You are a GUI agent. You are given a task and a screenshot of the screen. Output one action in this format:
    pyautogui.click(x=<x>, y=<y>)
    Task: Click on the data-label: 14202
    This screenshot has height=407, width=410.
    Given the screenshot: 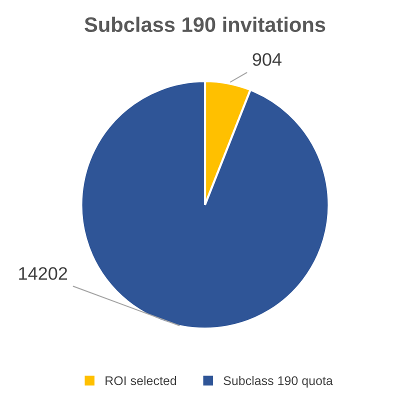 What is the action you would take?
    pyautogui.click(x=43, y=273)
    